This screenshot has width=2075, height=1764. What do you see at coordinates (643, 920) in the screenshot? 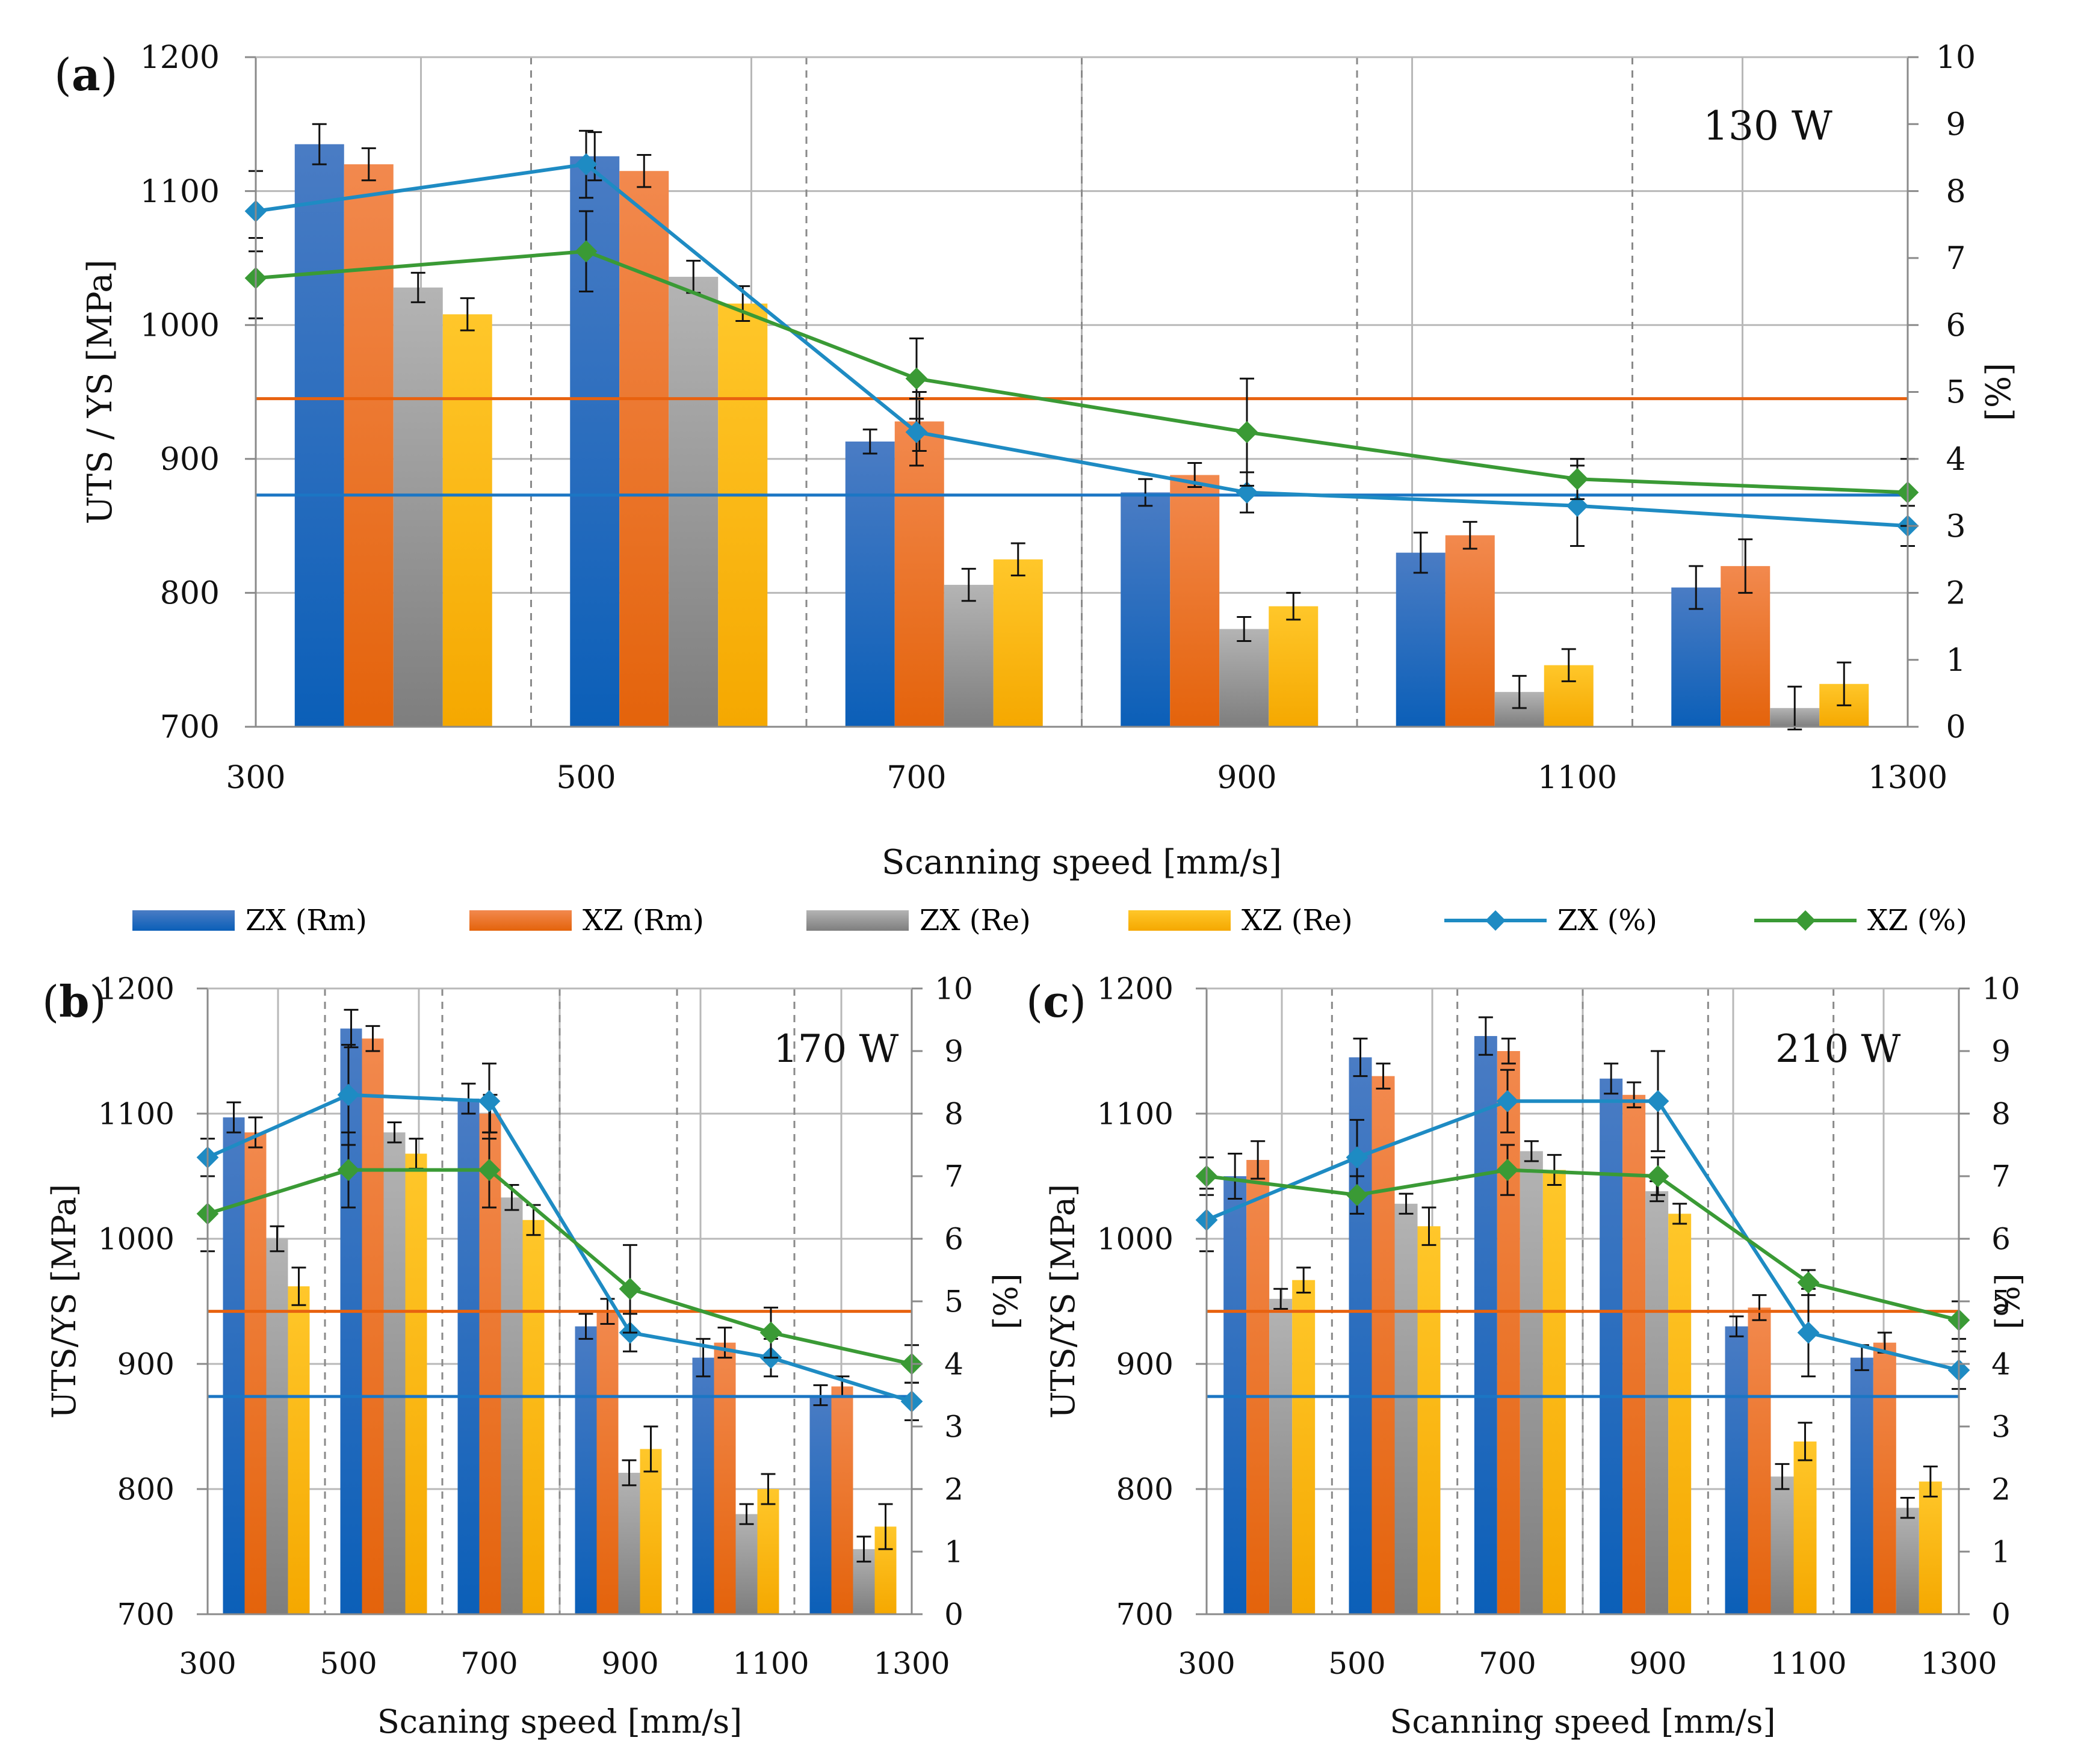
I see `legend-label: XZ (Rm)` at bounding box center [643, 920].